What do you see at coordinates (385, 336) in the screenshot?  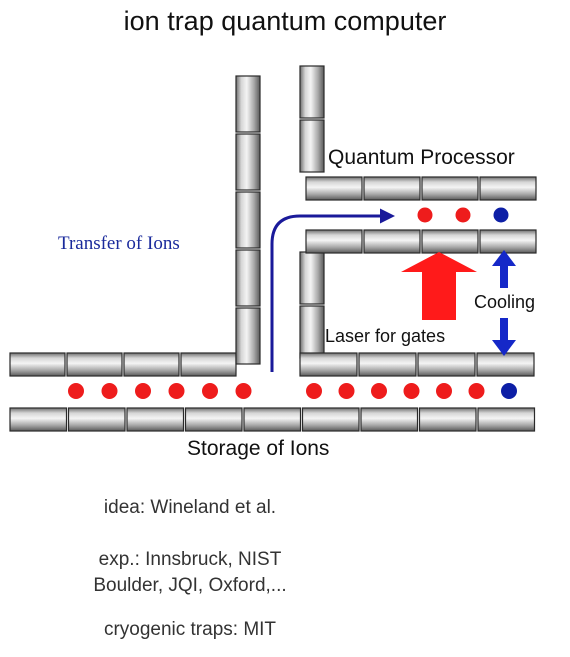 I see `laser-label: Laser for gates` at bounding box center [385, 336].